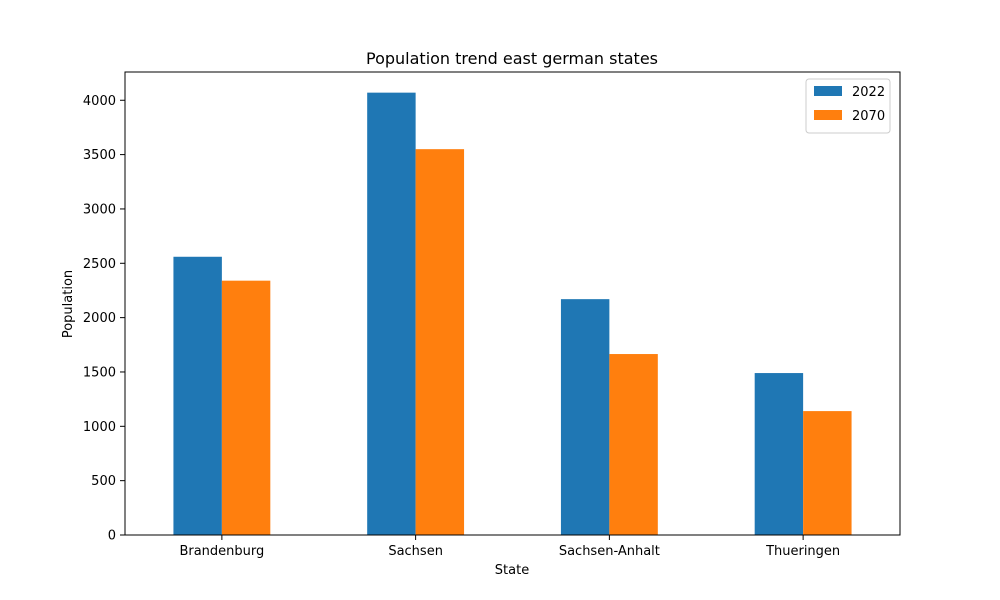 Image resolution: width=1000 pixels, height=600 pixels. Describe the element at coordinates (103, 481) in the screenshot. I see `y-tick-label: 500` at that location.